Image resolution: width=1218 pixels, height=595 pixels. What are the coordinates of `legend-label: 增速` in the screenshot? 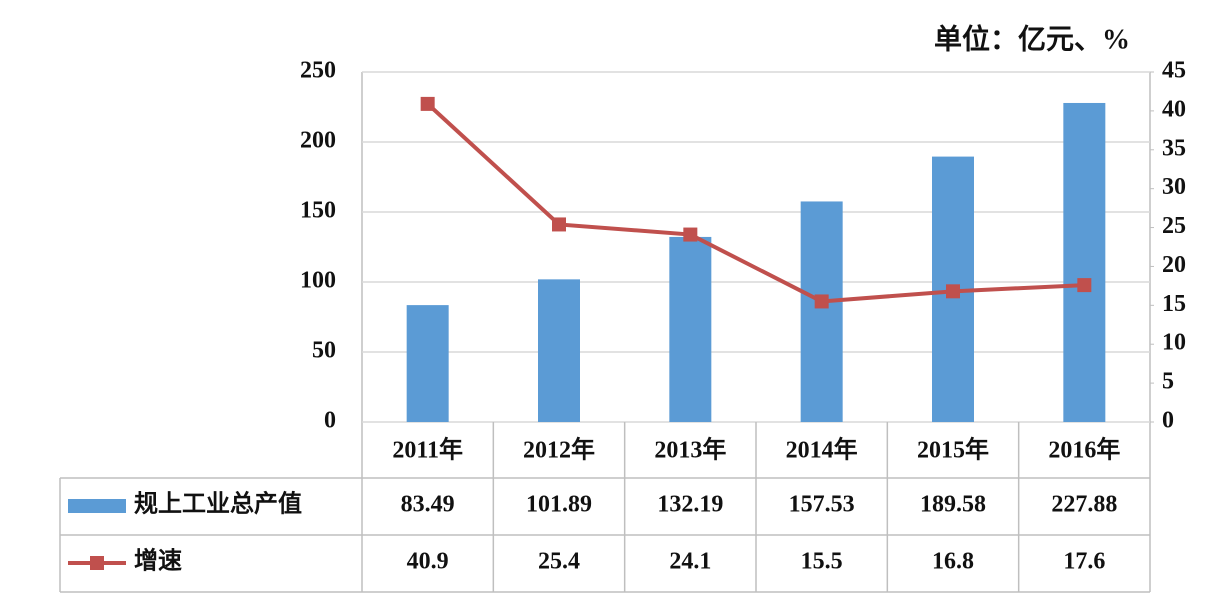 It's located at (158, 561).